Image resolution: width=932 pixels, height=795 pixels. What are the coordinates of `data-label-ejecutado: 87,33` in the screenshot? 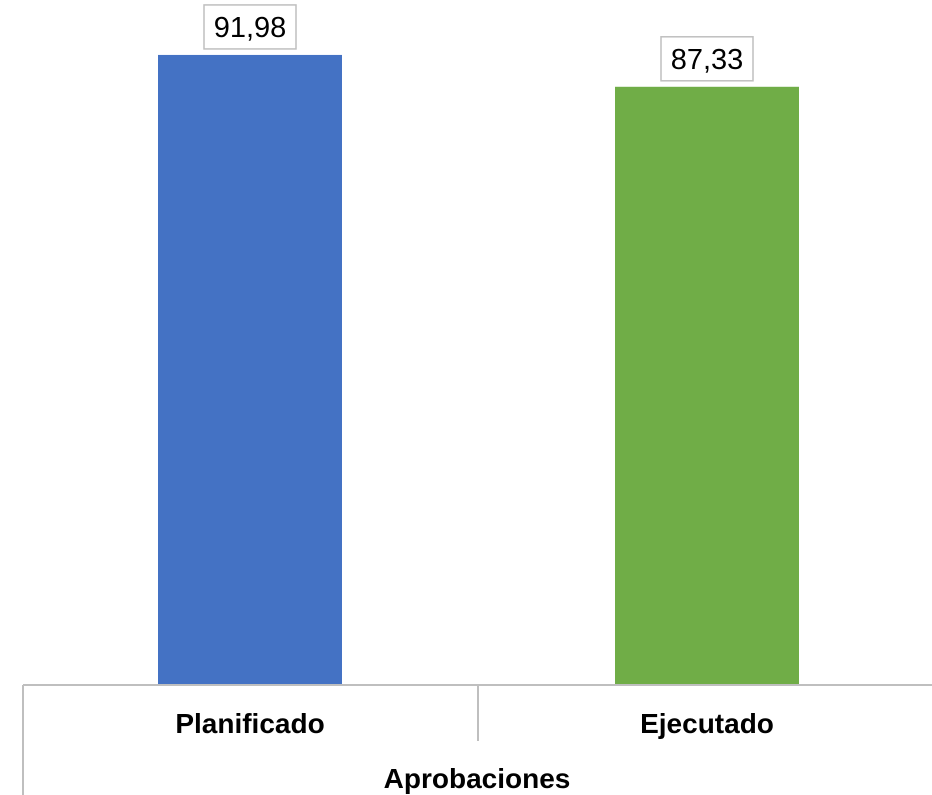 It's located at (707, 60).